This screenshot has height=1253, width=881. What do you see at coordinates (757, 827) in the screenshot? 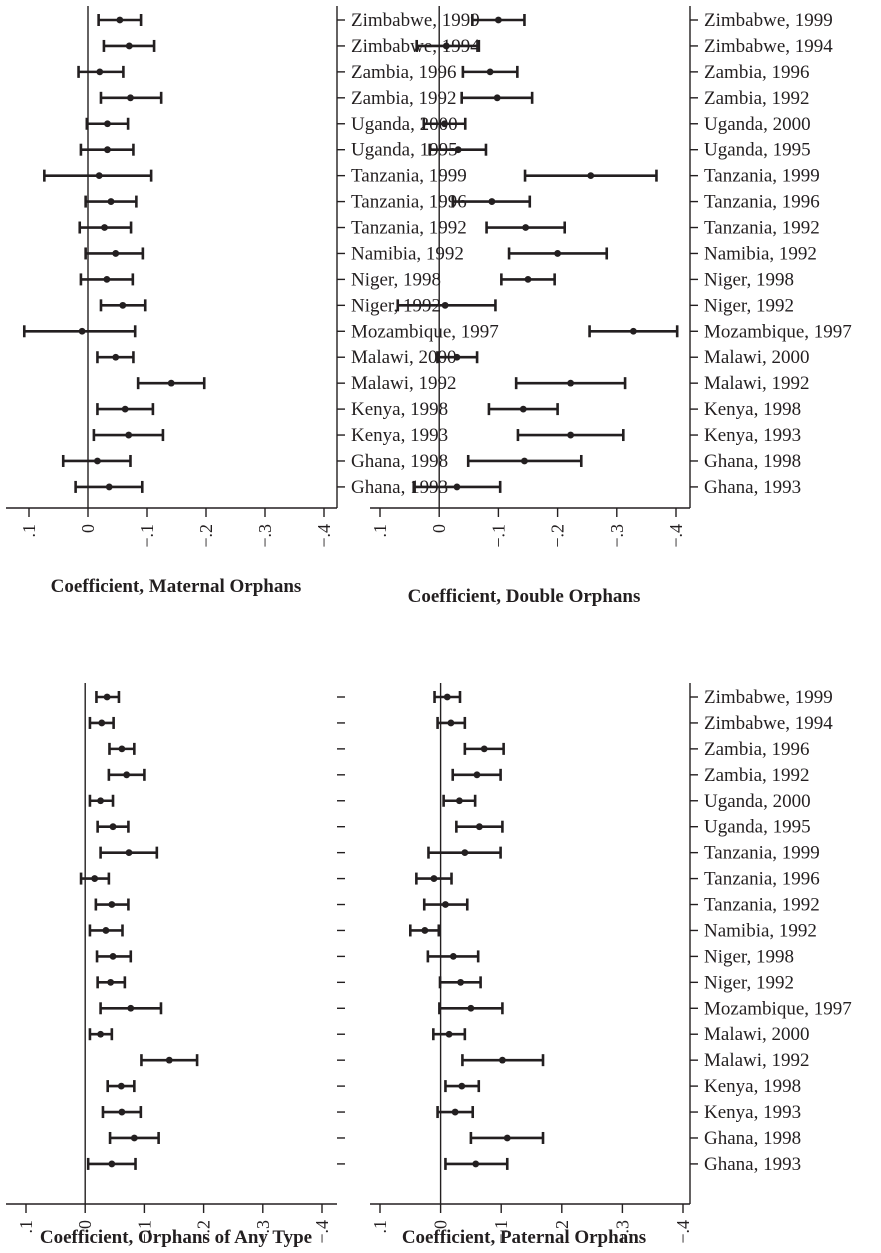
I see `country-label: Uganda, 1995` at bounding box center [757, 827].